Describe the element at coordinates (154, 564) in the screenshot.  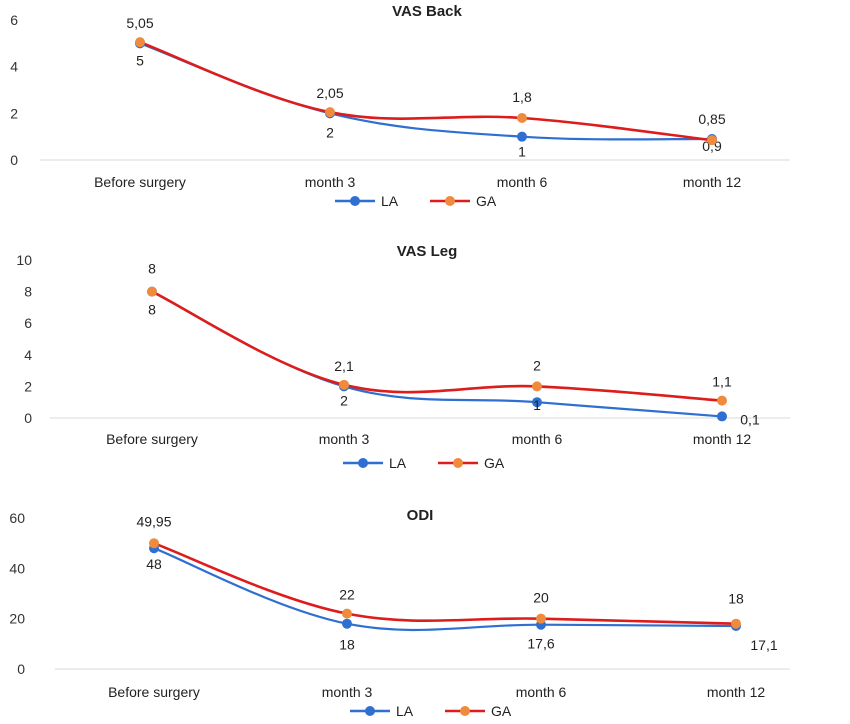
I see `data-label-la: 48` at that location.